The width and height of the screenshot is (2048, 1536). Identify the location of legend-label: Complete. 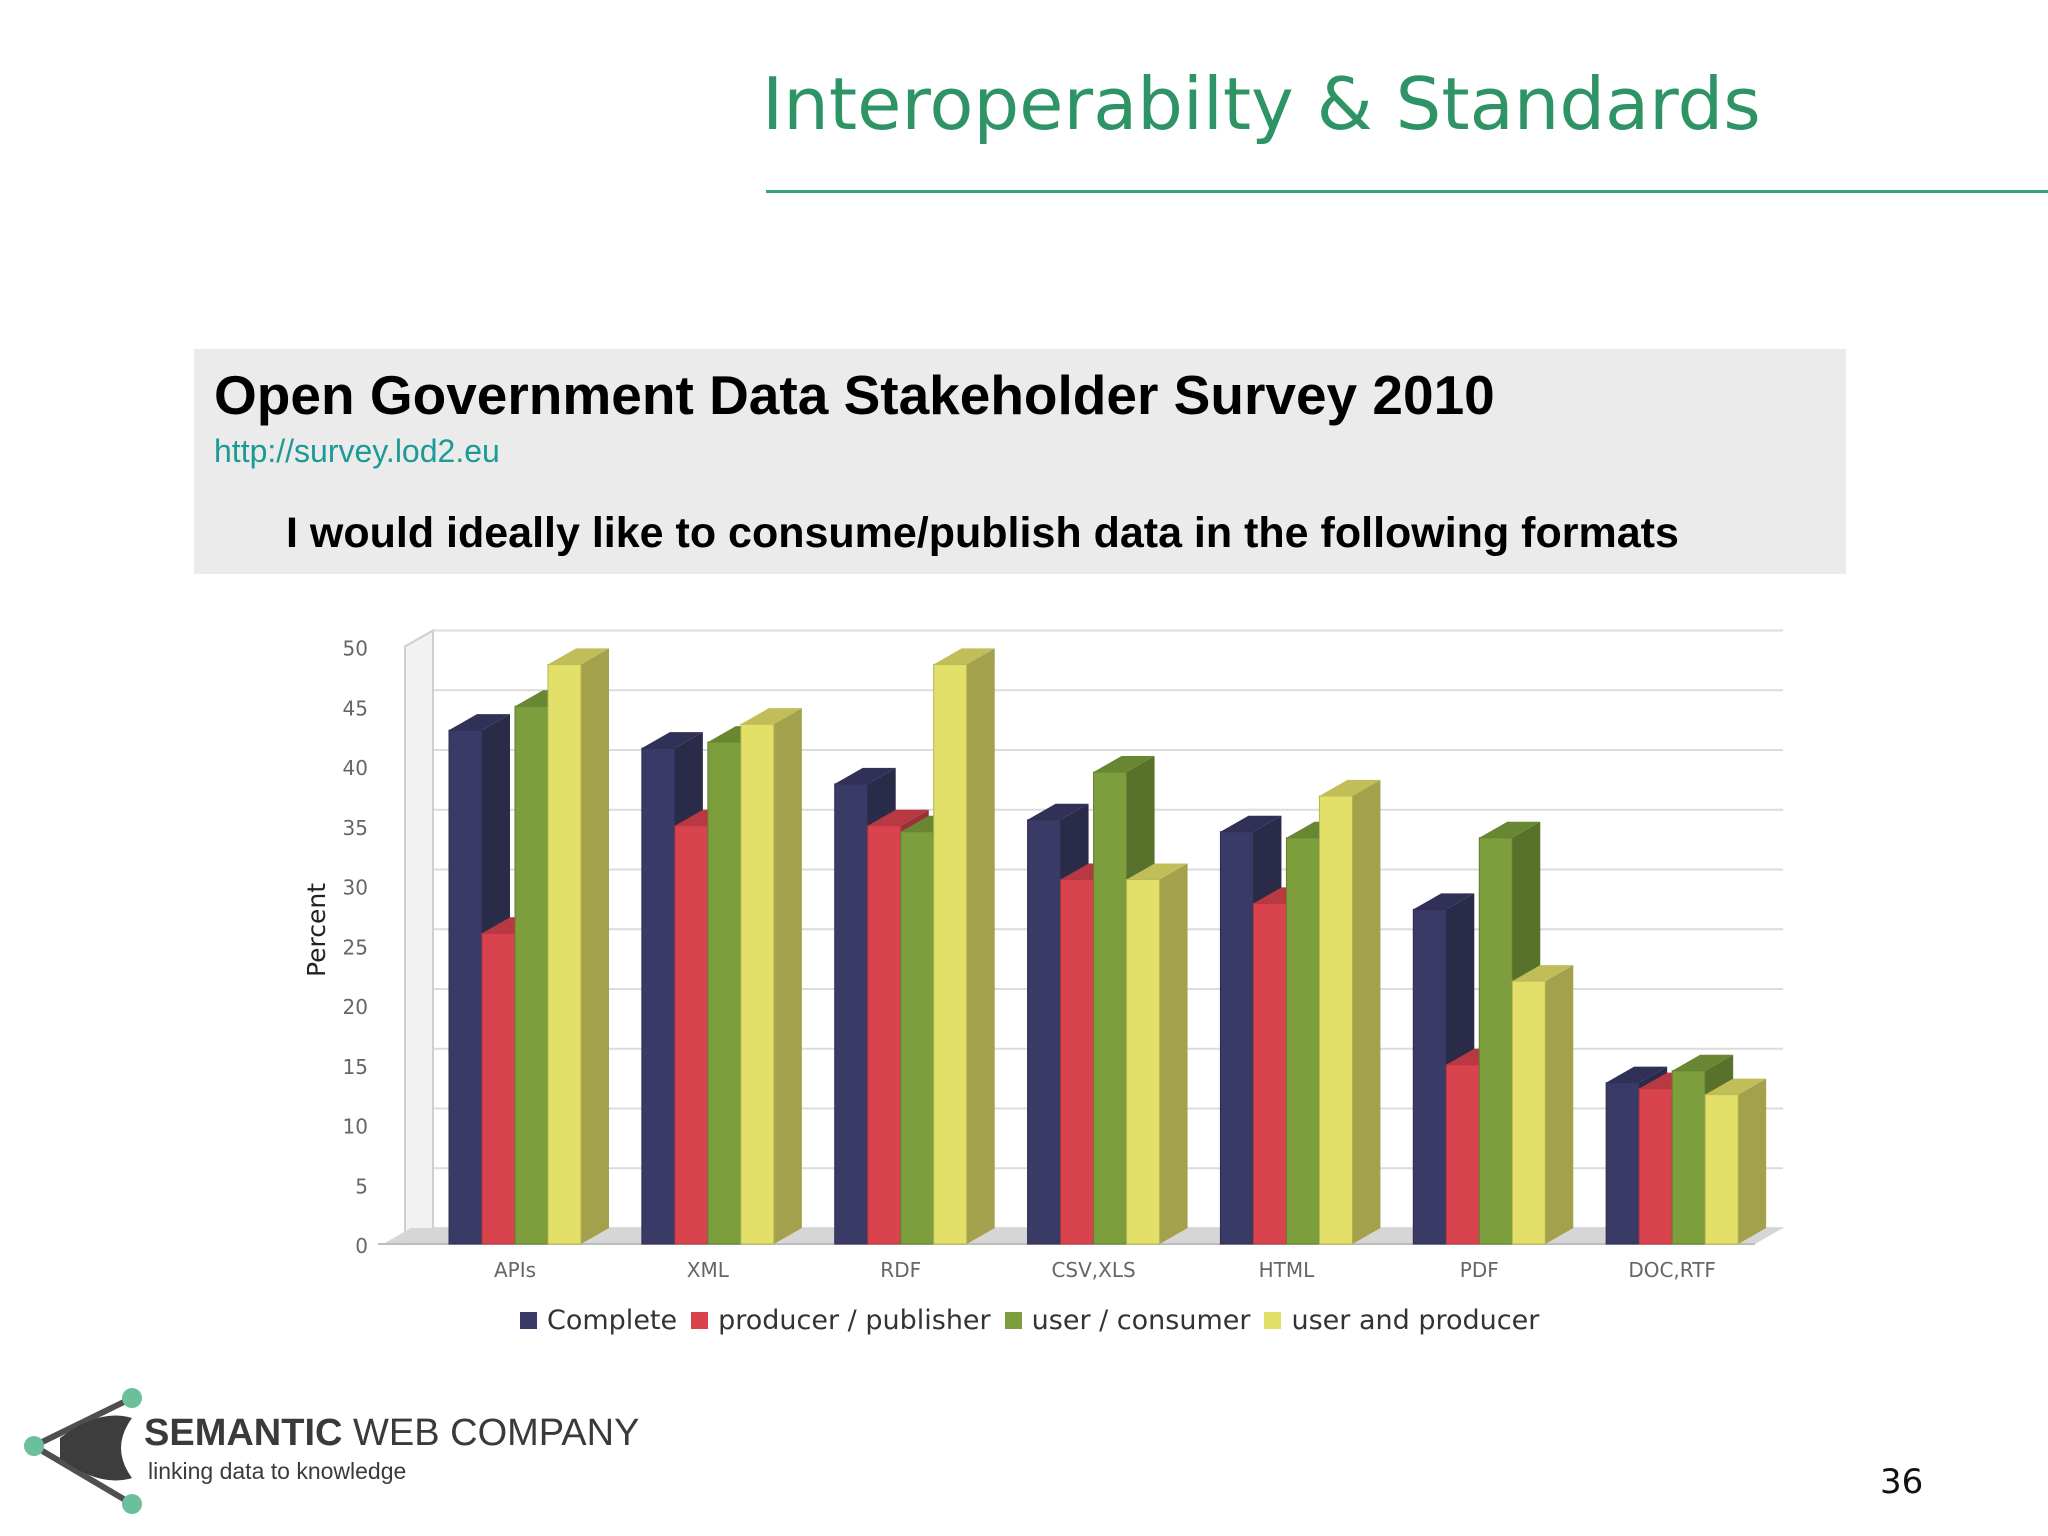
(612, 1320).